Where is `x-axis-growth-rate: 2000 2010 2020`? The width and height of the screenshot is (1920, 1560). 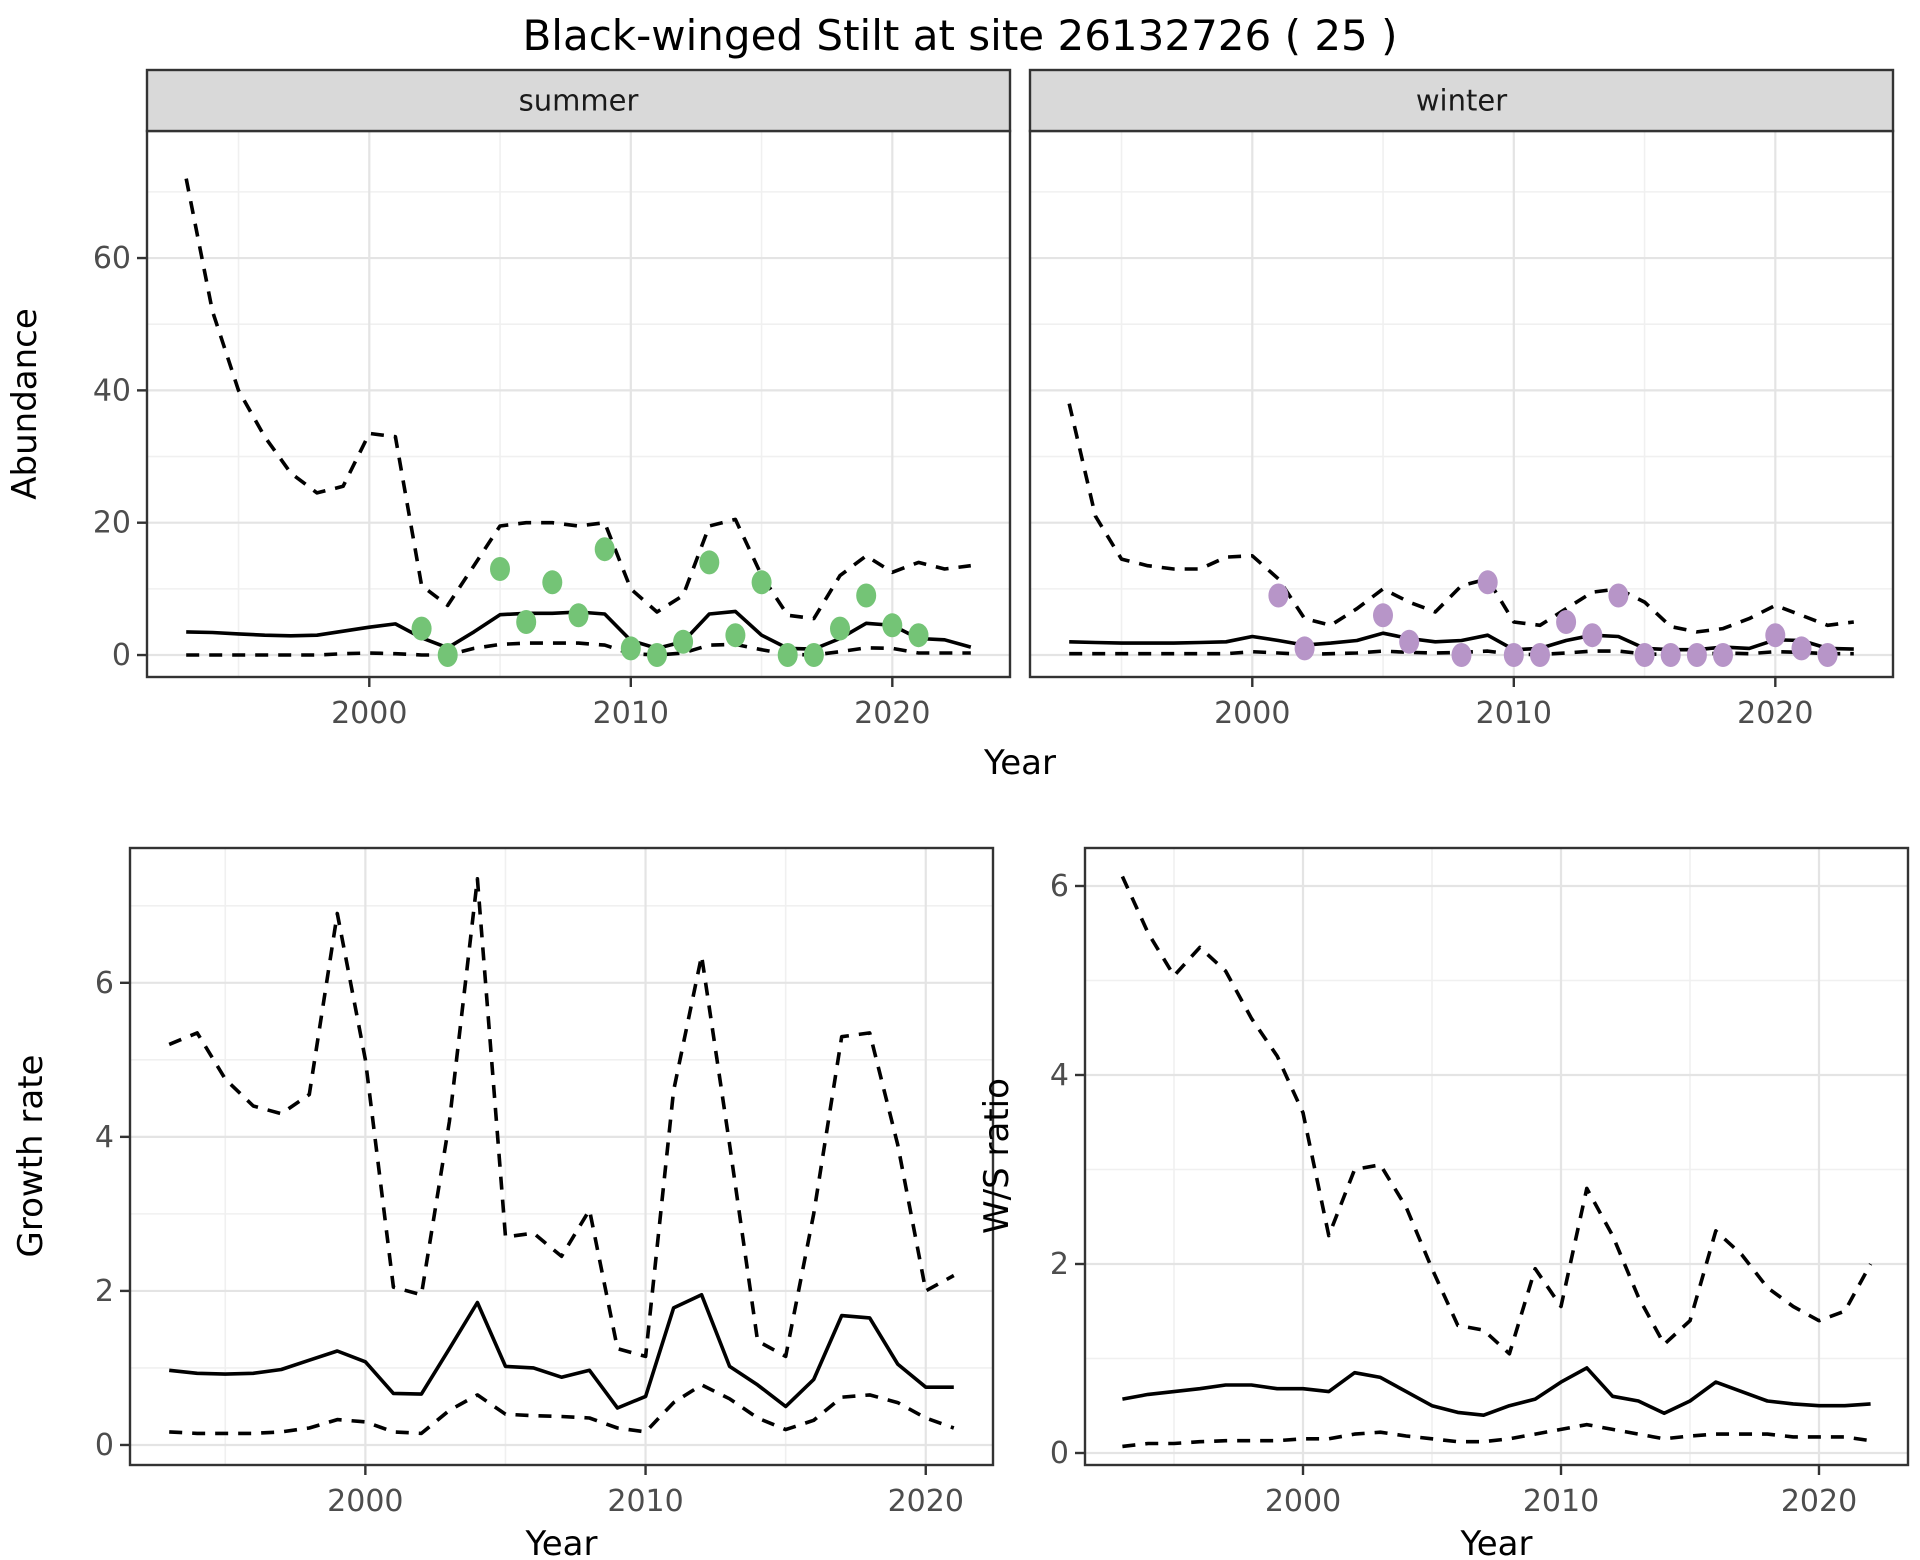 x-axis-growth-rate: 2000 2010 2020 is located at coordinates (645, 1492).